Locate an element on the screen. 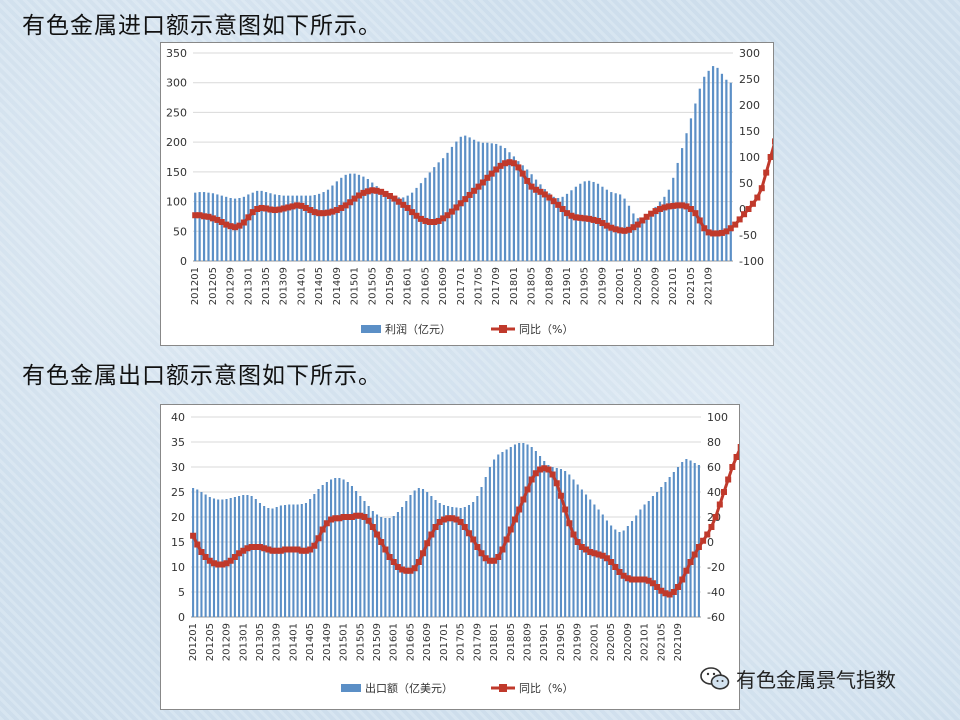  chart2-x-tick-label: 202009 is located at coordinates (628, 642).